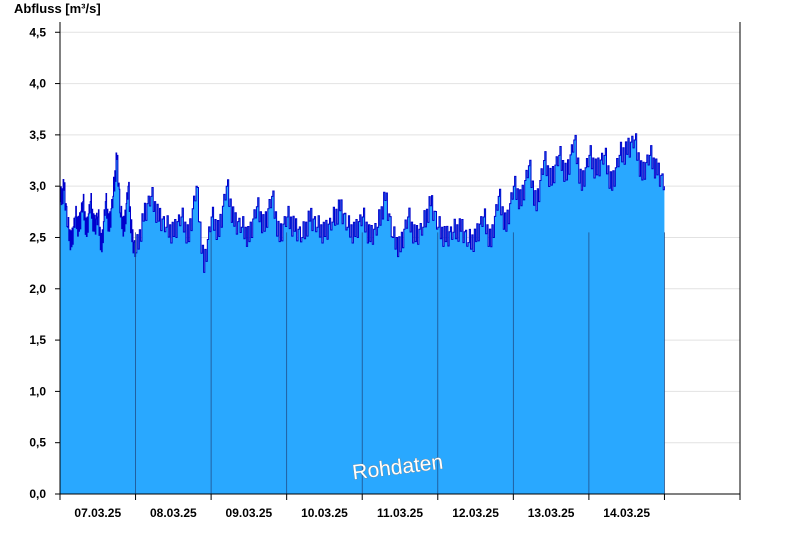  What do you see at coordinates (626, 513) in the screenshot?
I see `x-tick-label-7: 14.03.25` at bounding box center [626, 513].